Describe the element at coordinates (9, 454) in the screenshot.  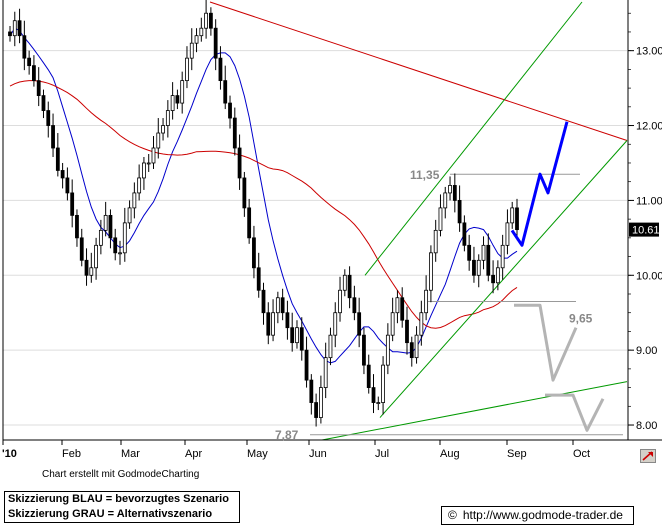
I see `year-marker: '10` at that location.